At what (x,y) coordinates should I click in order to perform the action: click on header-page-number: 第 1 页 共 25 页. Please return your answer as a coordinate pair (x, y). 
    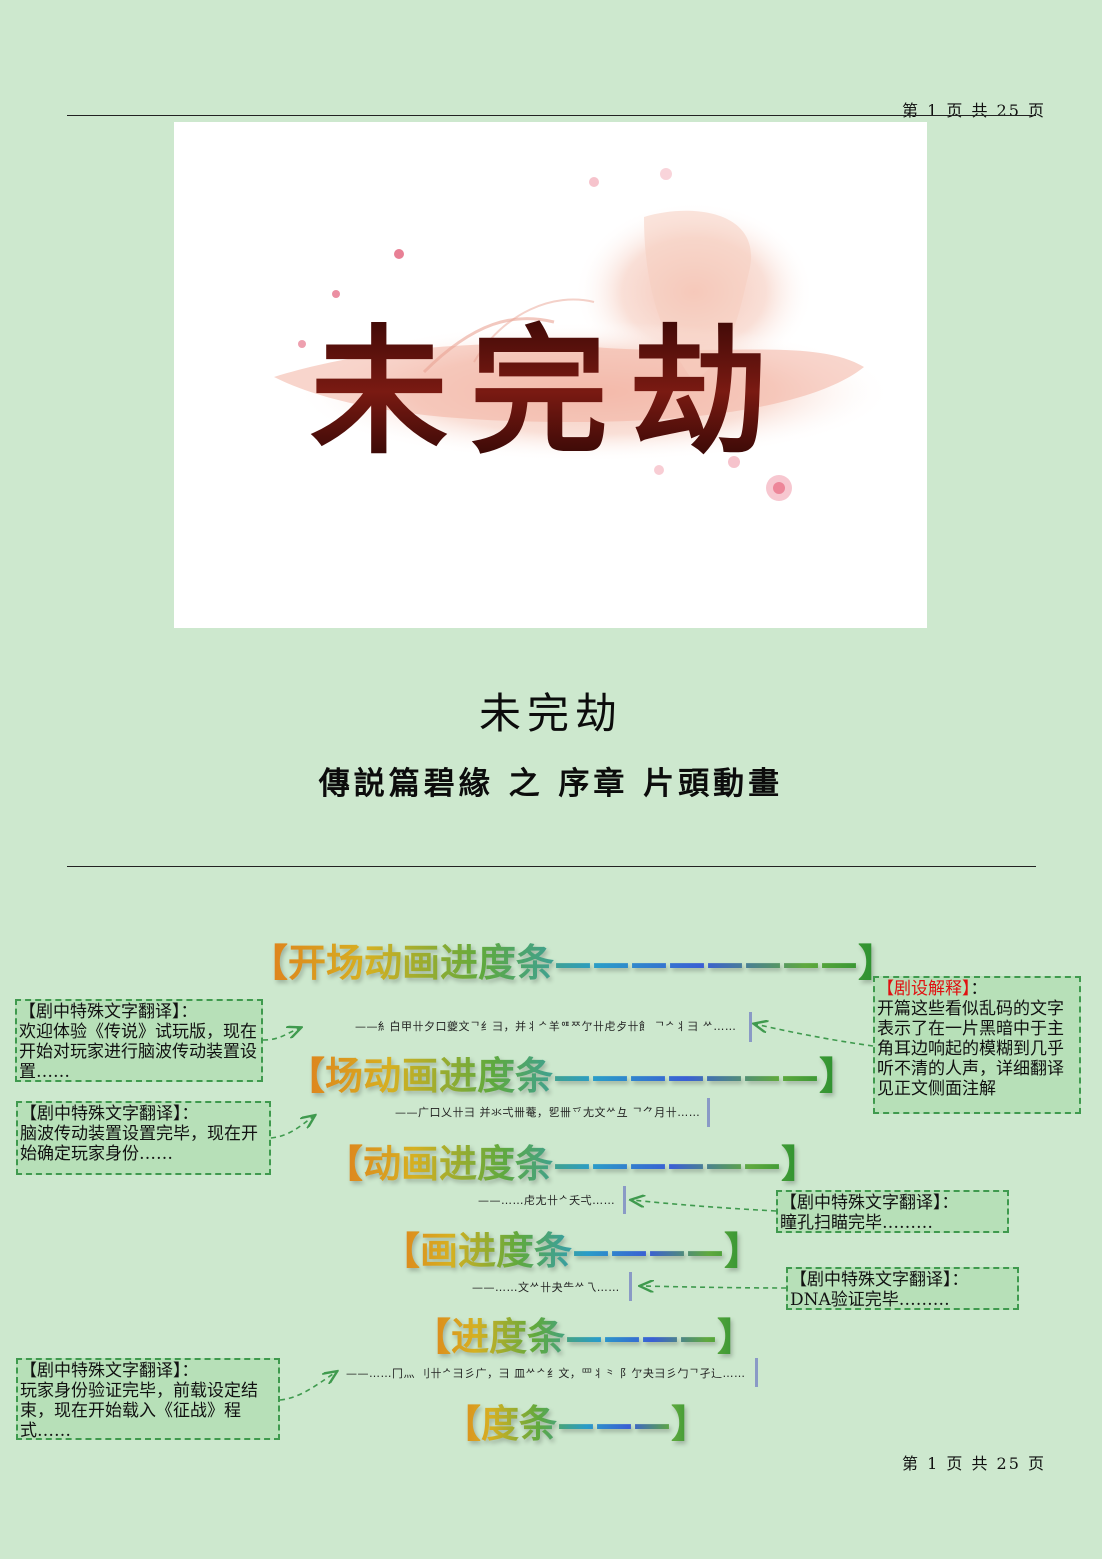
    Looking at the image, I should click on (974, 110).